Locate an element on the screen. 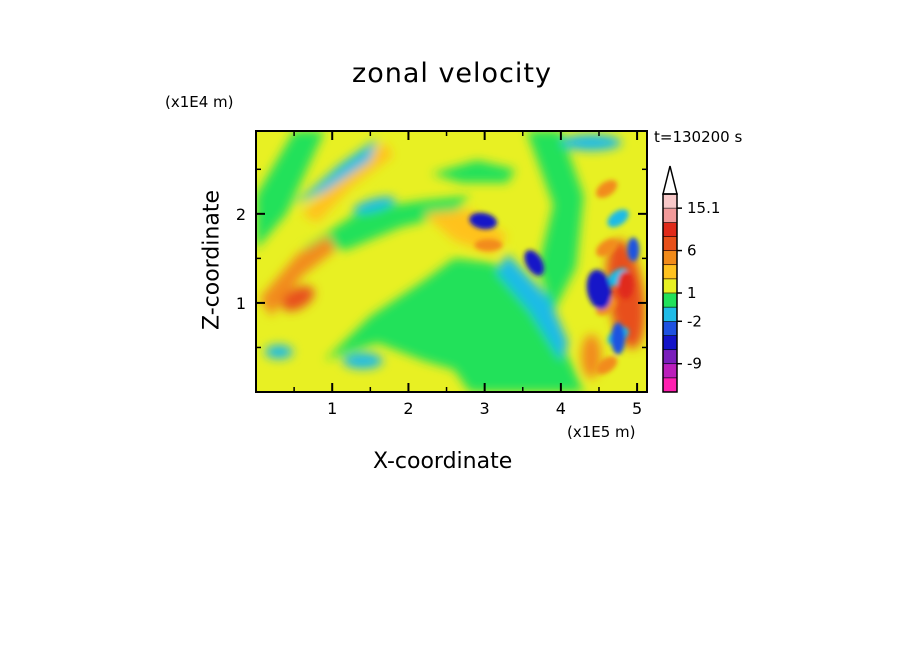 The height and width of the screenshot is (654, 904). cyan-low is located at coordinates (362, 360).